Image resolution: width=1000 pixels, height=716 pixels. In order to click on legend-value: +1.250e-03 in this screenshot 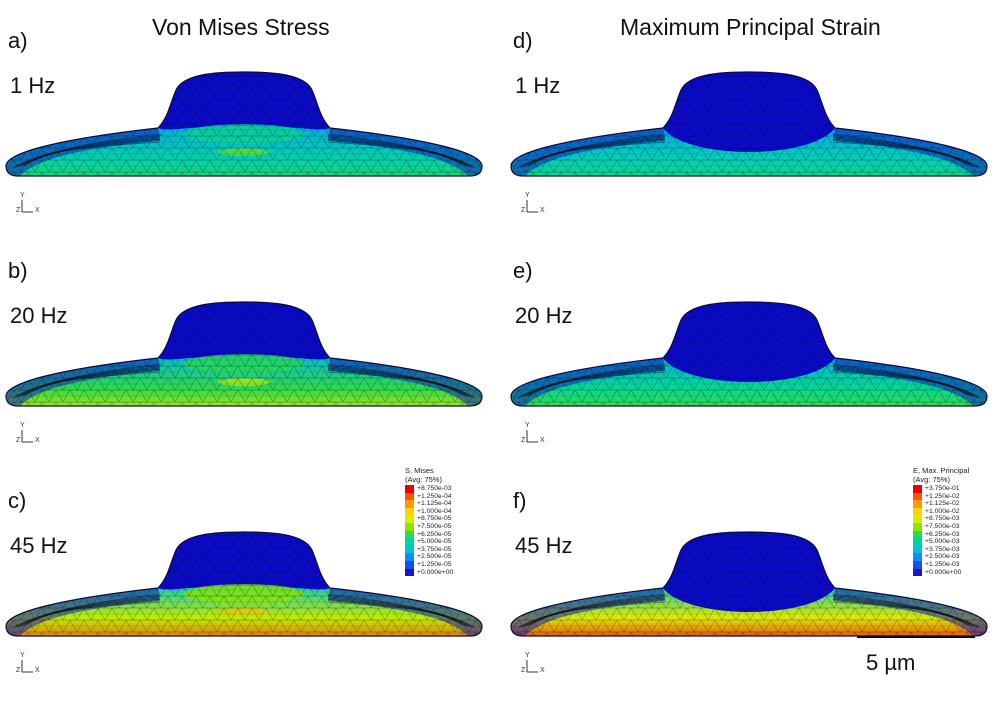, I will do `click(942, 564)`.